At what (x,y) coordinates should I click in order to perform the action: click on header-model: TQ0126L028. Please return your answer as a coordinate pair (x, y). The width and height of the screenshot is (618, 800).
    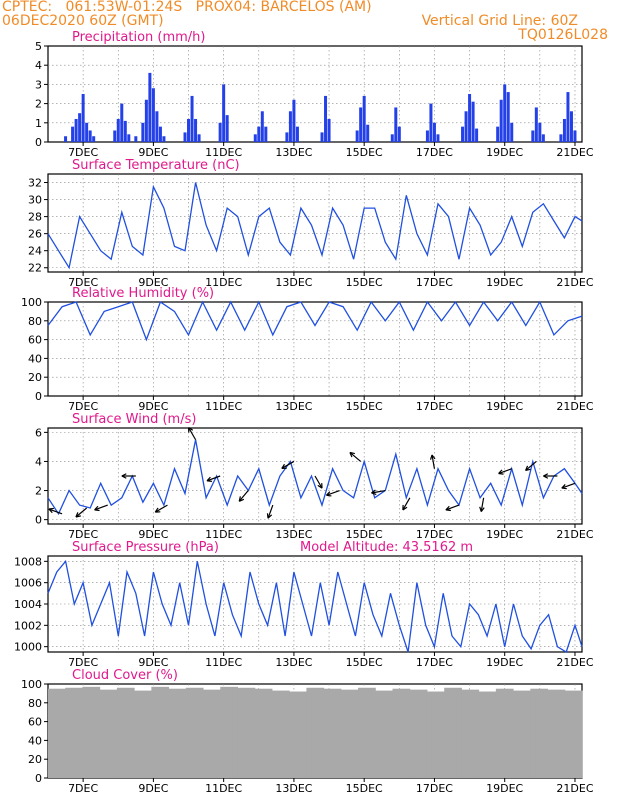
    Looking at the image, I should click on (563, 35).